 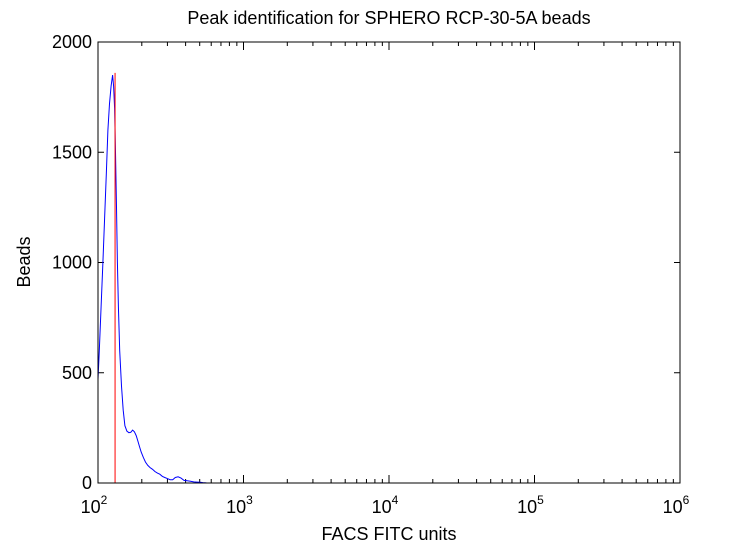 I want to click on series-layer, so click(x=152, y=279).